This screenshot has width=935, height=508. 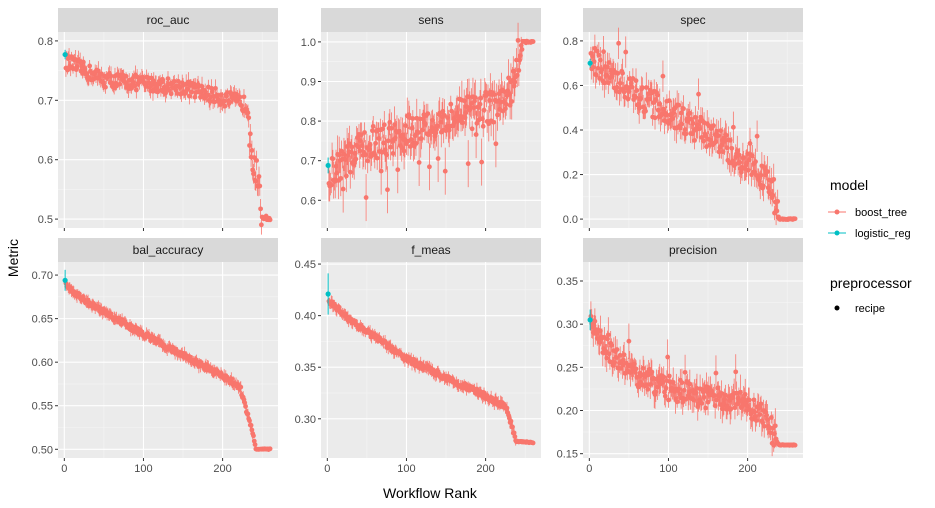 What do you see at coordinates (168, 141) in the screenshot?
I see `series-boost-tree-roc_auc` at bounding box center [168, 141].